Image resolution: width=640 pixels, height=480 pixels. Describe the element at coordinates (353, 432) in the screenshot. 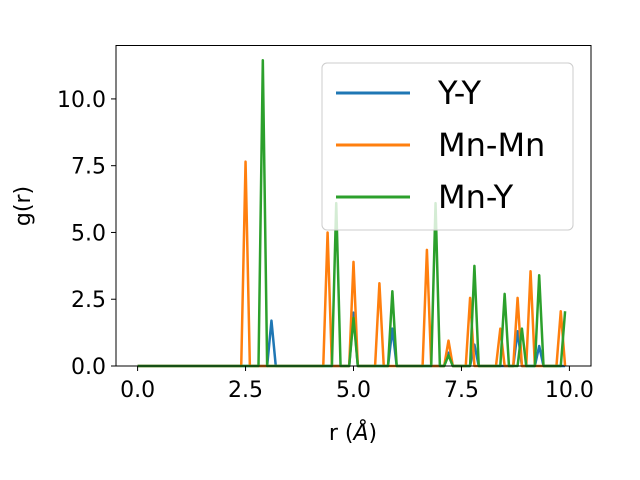

I see `x-axis-label: r (Å)` at that location.